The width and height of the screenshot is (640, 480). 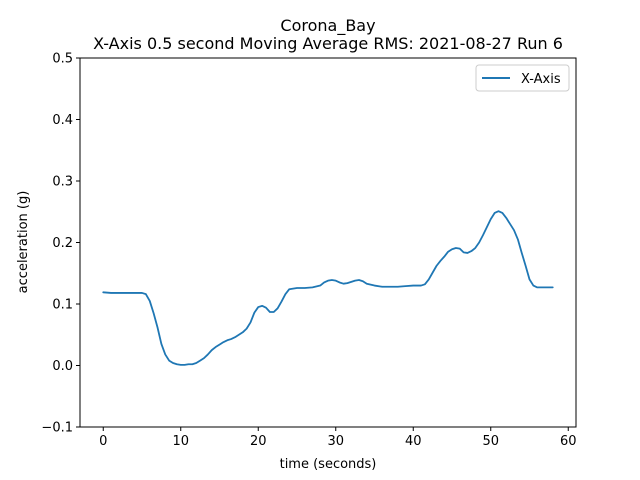 I want to click on x-axis-ticks: 0 10 20 30 40 50 60, so click(x=338, y=438).